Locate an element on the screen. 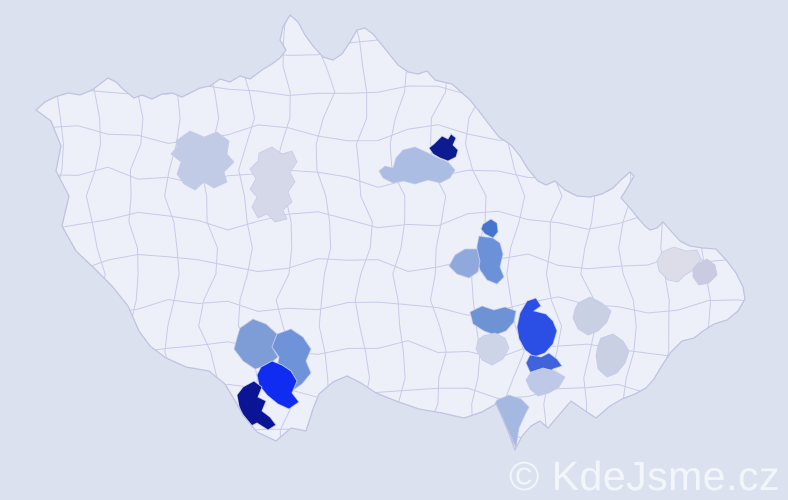 Image resolution: width=788 pixels, height=500 pixels. district-border-line is located at coordinates (285, 232).